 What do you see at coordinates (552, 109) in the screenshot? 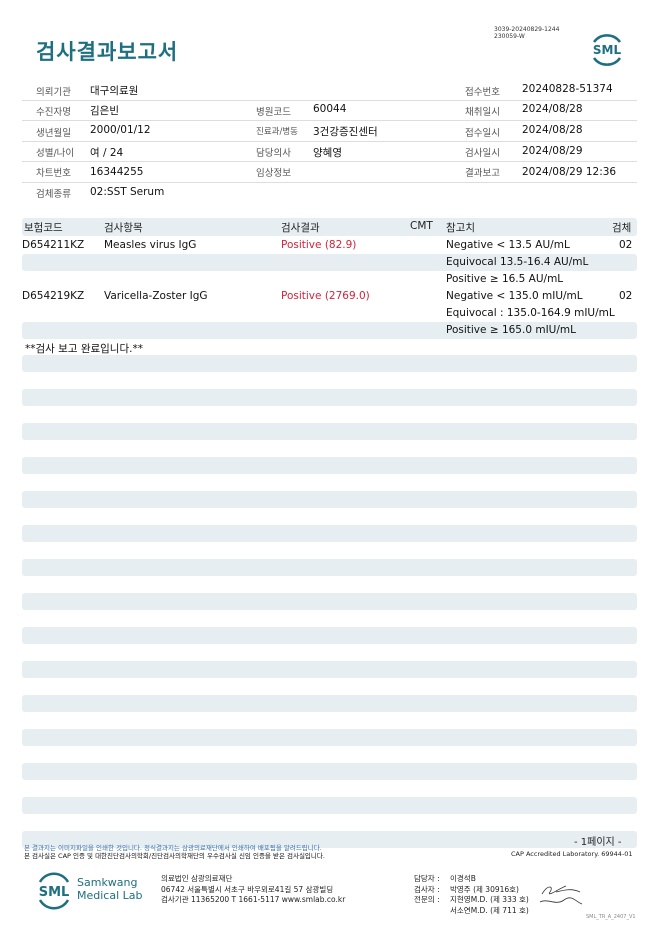
I see `collect: 2024/08/28` at bounding box center [552, 109].